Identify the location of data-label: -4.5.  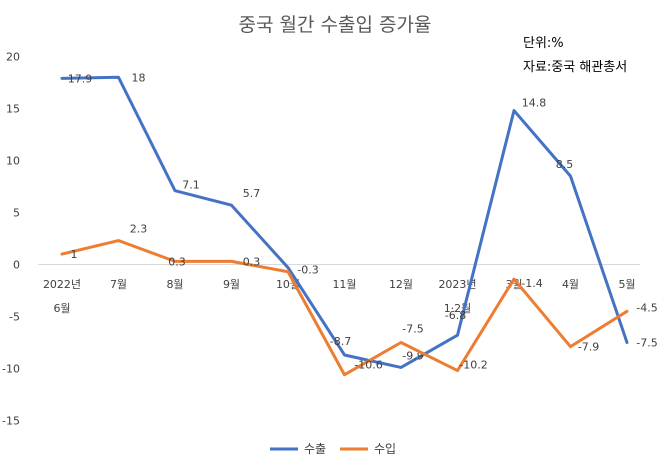
(646, 307).